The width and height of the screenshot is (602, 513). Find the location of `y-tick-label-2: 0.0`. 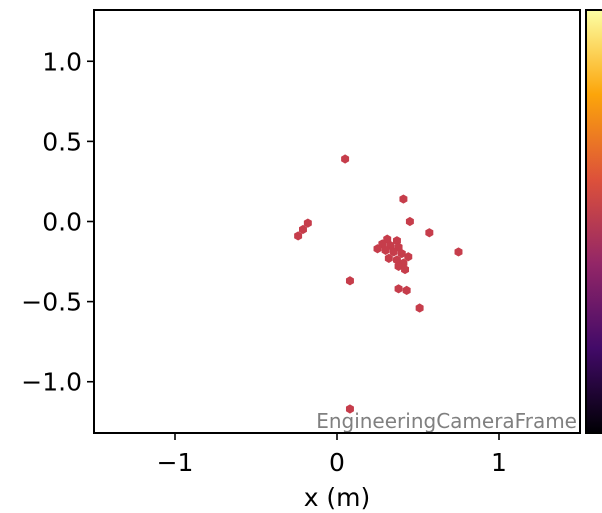

y-tick-label-2: 0.0 is located at coordinates (62, 222).